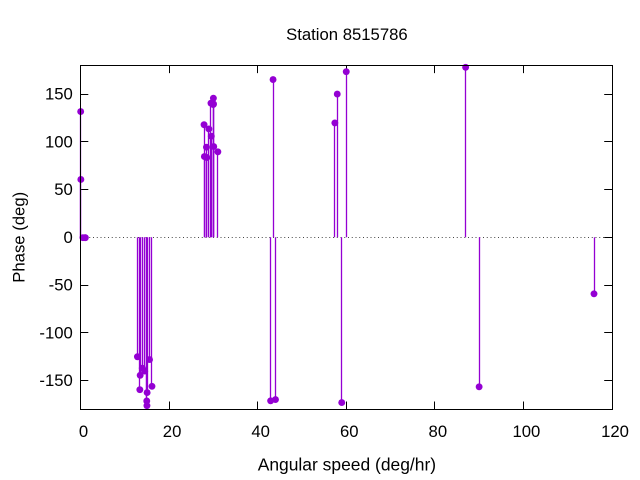 The width and height of the screenshot is (640, 480). What do you see at coordinates (55, 332) in the screenshot?
I see `svg-text: -100` at bounding box center [55, 332].